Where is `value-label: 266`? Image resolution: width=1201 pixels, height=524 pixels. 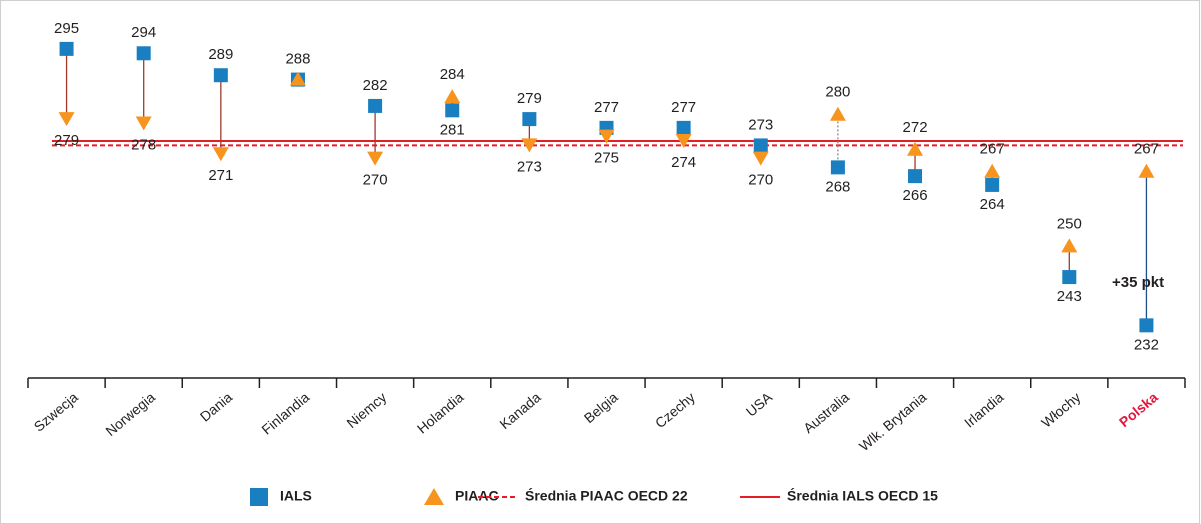
value-label: 266 is located at coordinates (915, 195).